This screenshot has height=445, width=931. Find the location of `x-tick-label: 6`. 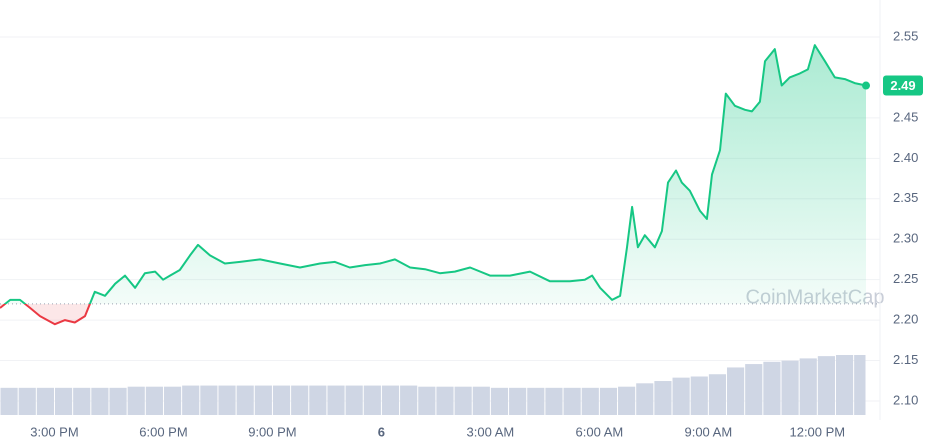

x-tick-label: 6 is located at coordinates (381, 431).